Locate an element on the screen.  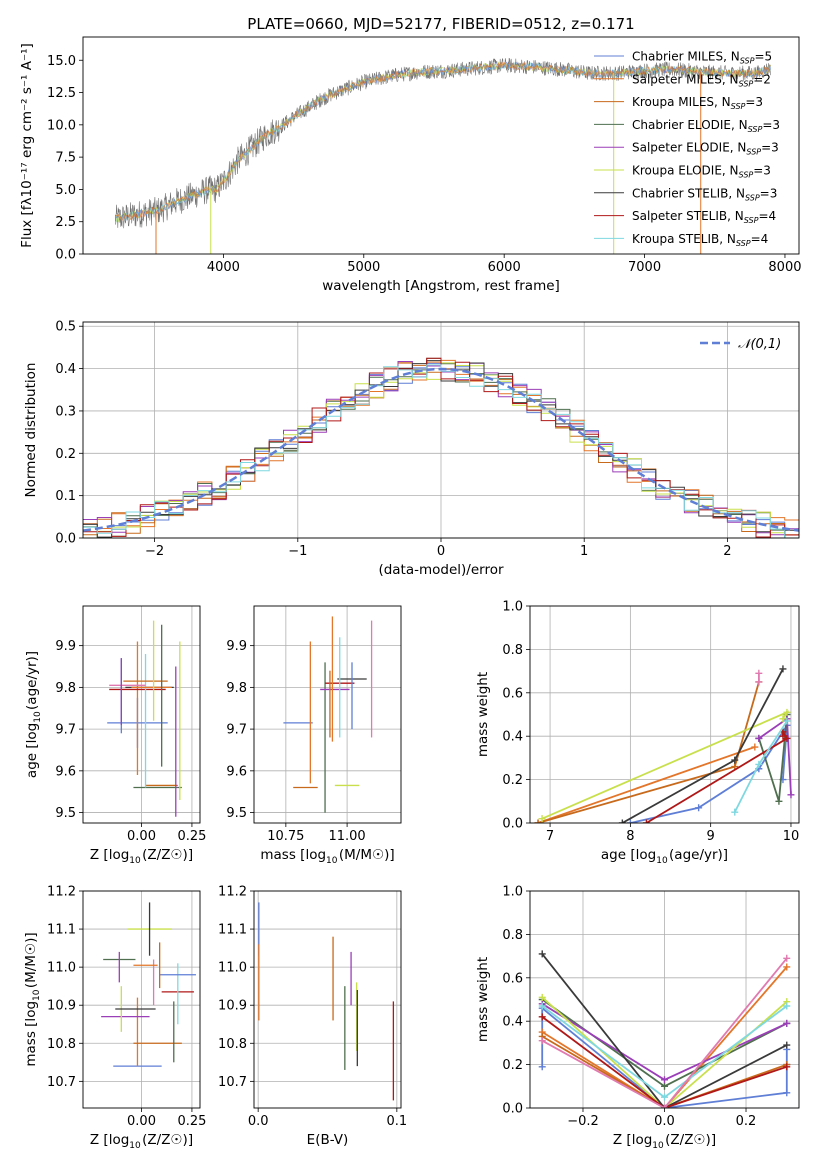
y-tick-label: 11.0 is located at coordinates (232, 968).